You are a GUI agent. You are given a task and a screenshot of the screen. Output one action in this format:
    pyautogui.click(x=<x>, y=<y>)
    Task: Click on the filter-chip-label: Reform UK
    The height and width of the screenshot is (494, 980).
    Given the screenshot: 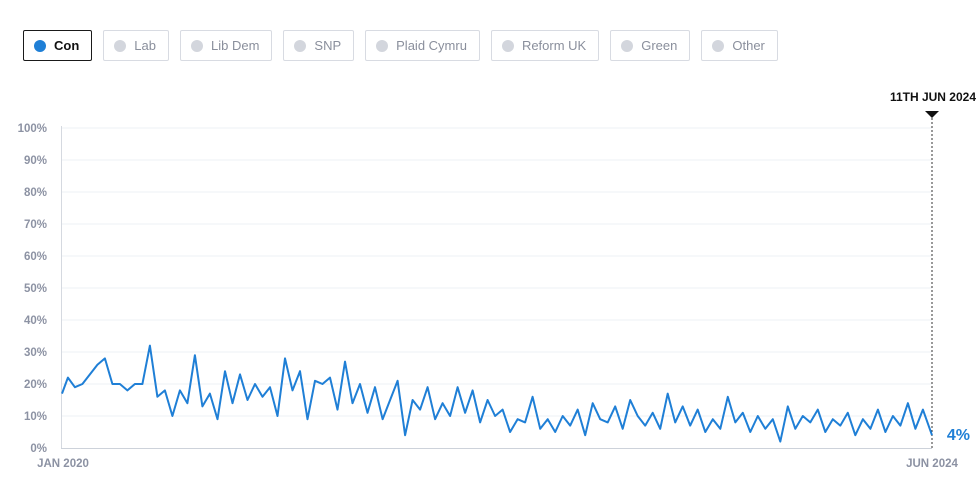 What is the action you would take?
    pyautogui.click(x=554, y=45)
    